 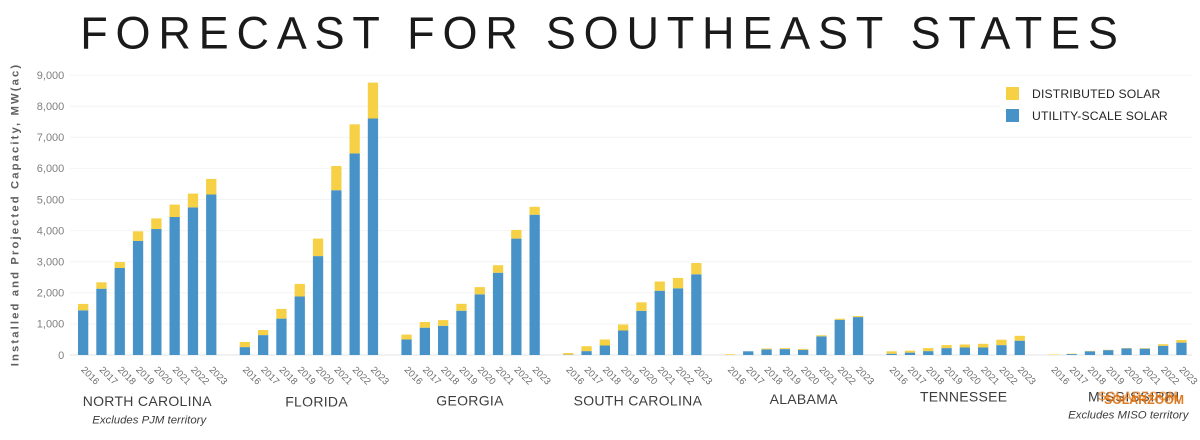 I want to click on svg-text: SOLARZOOM, so click(x=1144, y=399).